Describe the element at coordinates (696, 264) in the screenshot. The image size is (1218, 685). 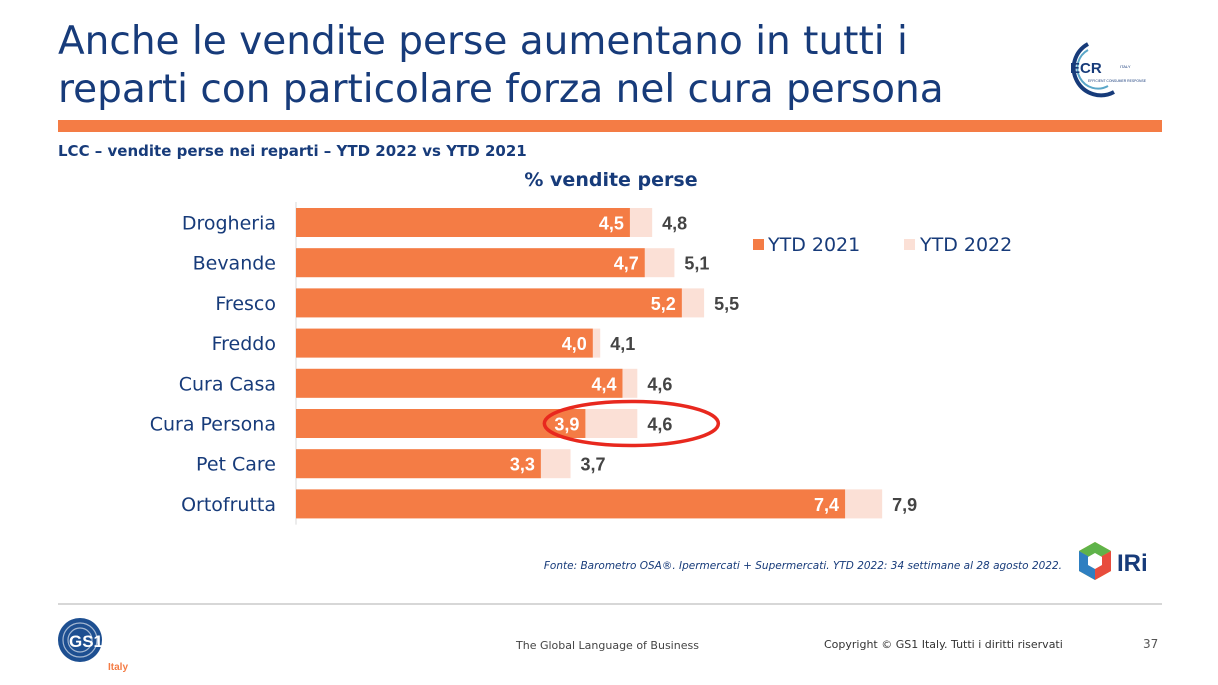
I see `data-label-ytd-2022: 5,1` at that location.